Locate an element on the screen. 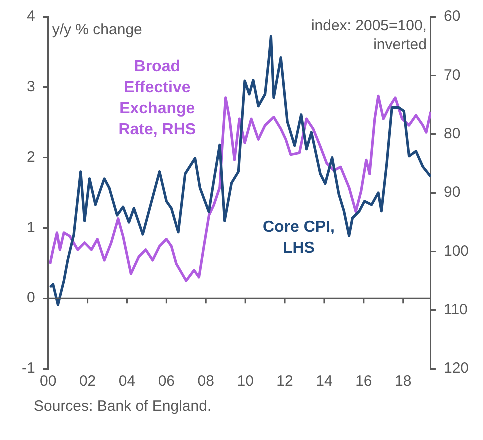 The height and width of the screenshot is (440, 483). series-label: Broad Effective Exchange Rate, RHS is located at coordinates (157, 98).